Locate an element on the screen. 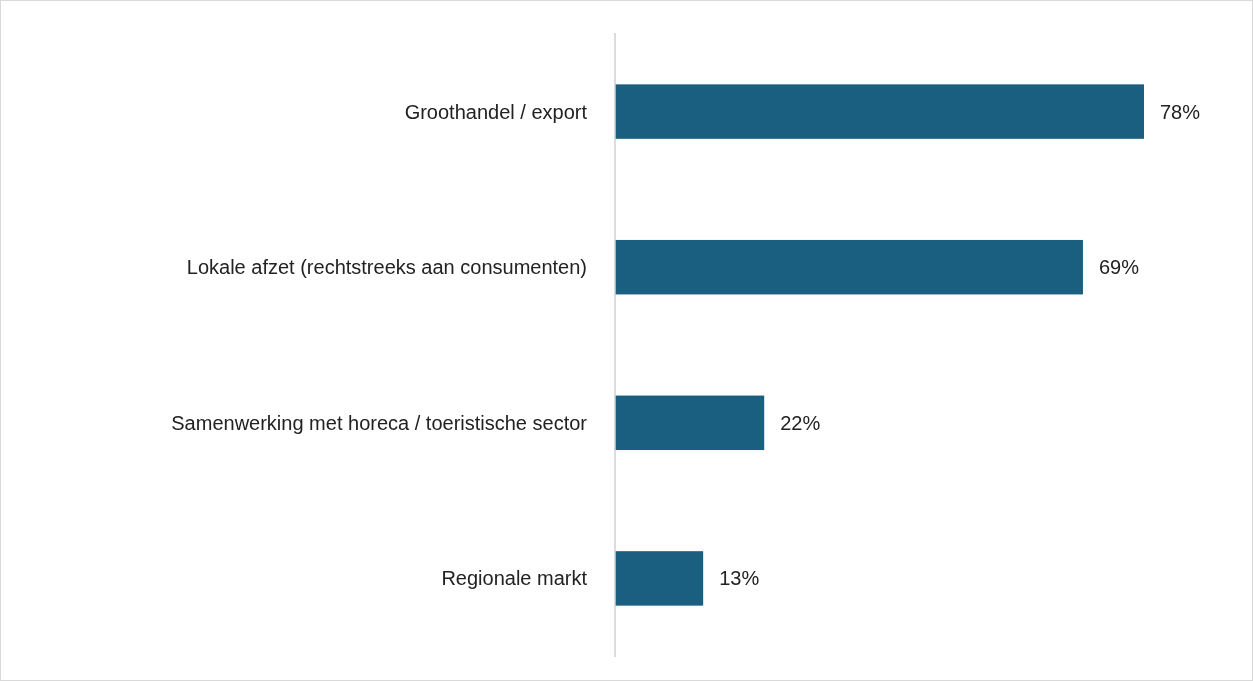  data-label: 69% is located at coordinates (1119, 267).